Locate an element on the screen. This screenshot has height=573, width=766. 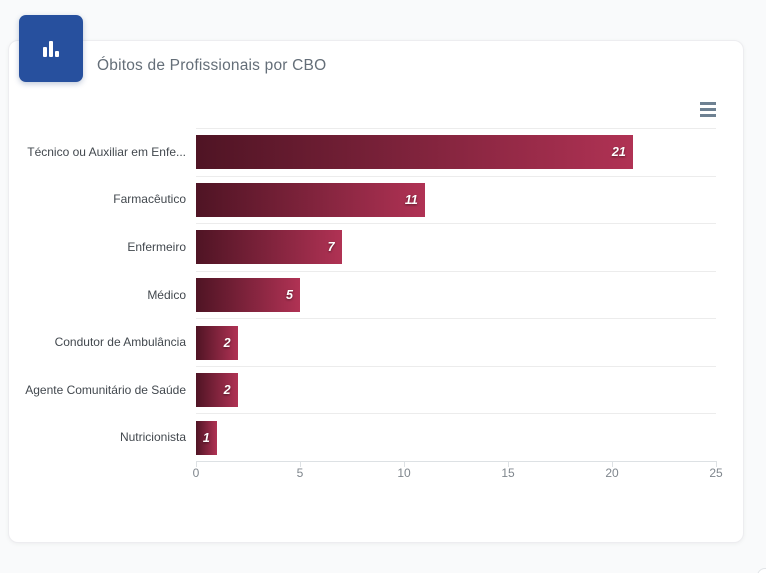
bar-value-label: 21 is located at coordinates (618, 152).